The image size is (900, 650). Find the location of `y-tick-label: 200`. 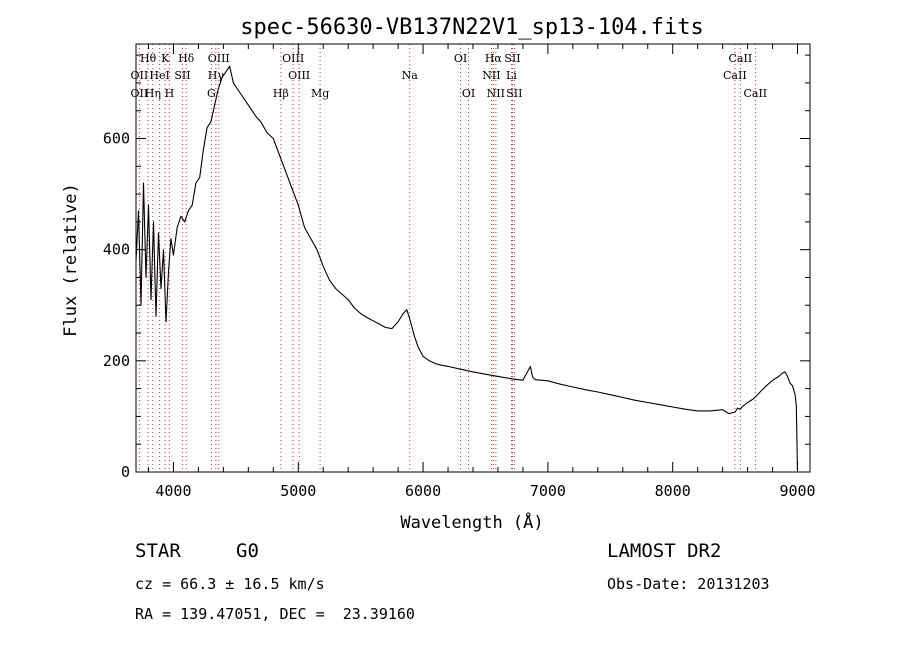

y-tick-label: 200 is located at coordinates (116, 361).